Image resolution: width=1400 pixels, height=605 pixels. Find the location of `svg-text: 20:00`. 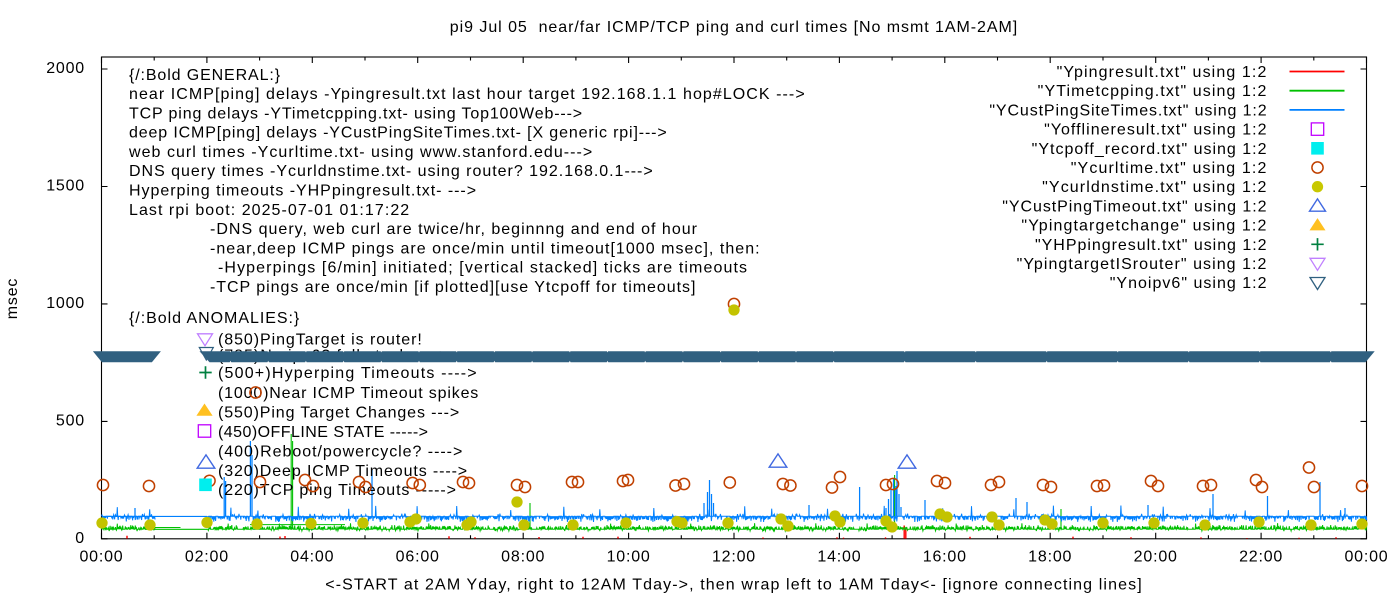

svg-text: 20:00 is located at coordinates (1156, 557).